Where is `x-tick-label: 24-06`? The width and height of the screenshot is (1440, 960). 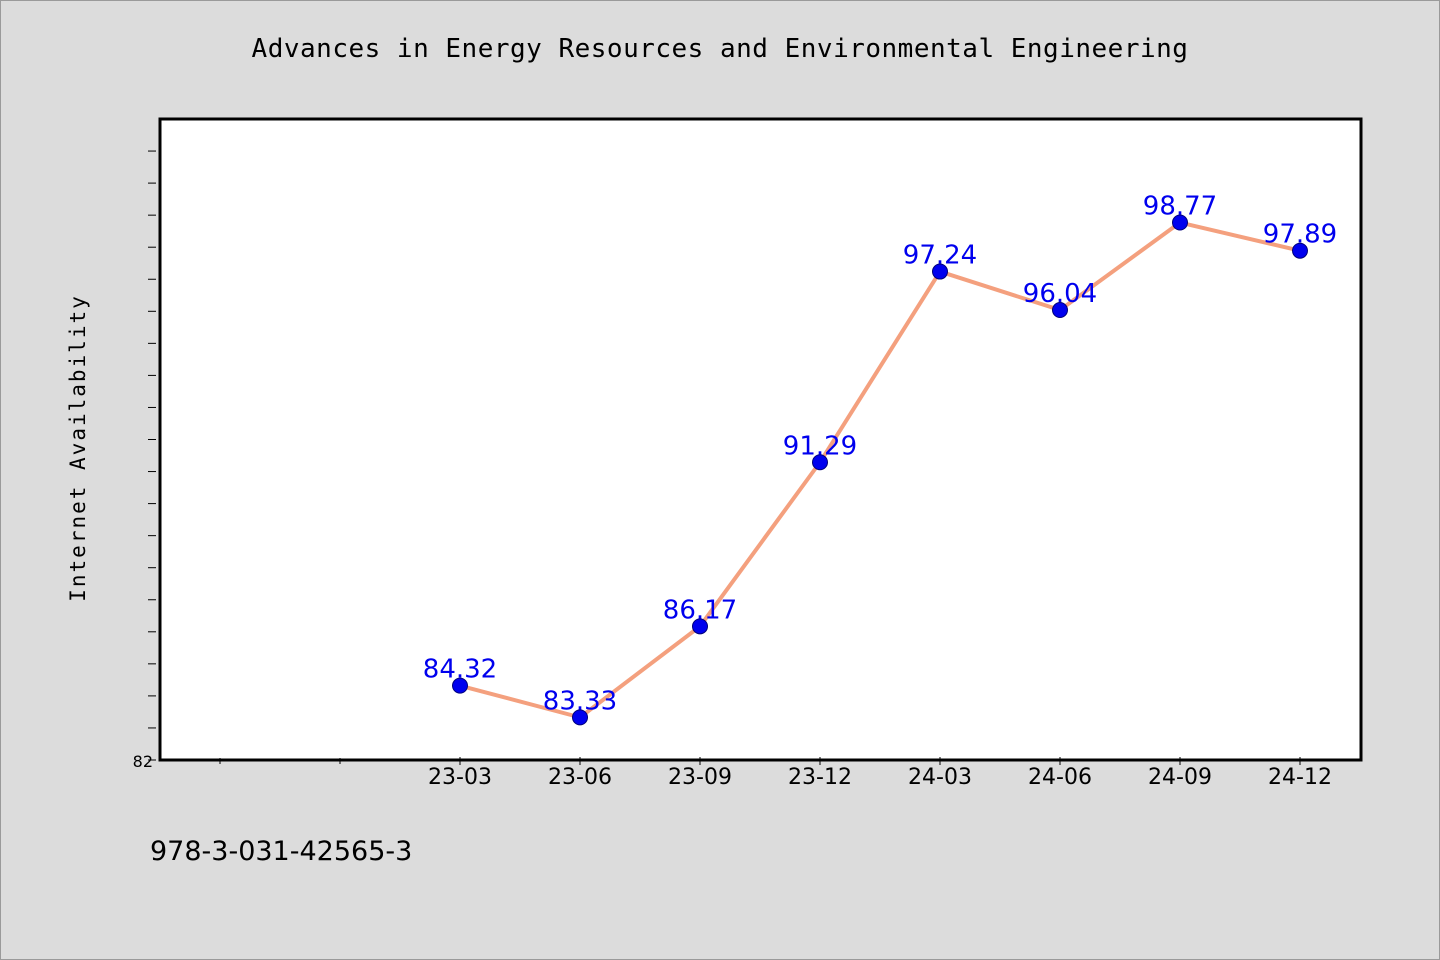
x-tick-label: 24-06 is located at coordinates (1060, 777).